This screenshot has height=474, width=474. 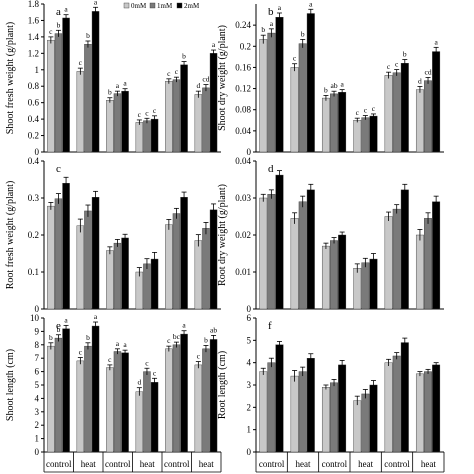 What do you see at coordinates (330, 385) in the screenshot?
I see `chart-panel-f: 0 1 2 3 4 5 6 Root length (cm) f` at bounding box center [330, 385].